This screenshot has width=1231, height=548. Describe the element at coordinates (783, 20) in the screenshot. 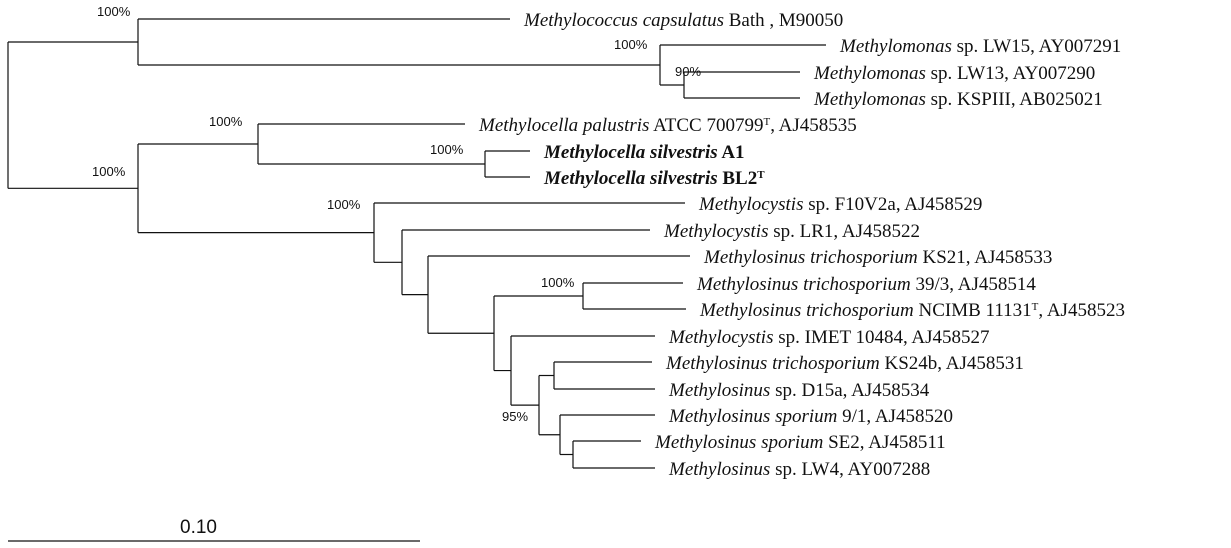

I see `taxon-label-part: Bath , M90050` at that location.